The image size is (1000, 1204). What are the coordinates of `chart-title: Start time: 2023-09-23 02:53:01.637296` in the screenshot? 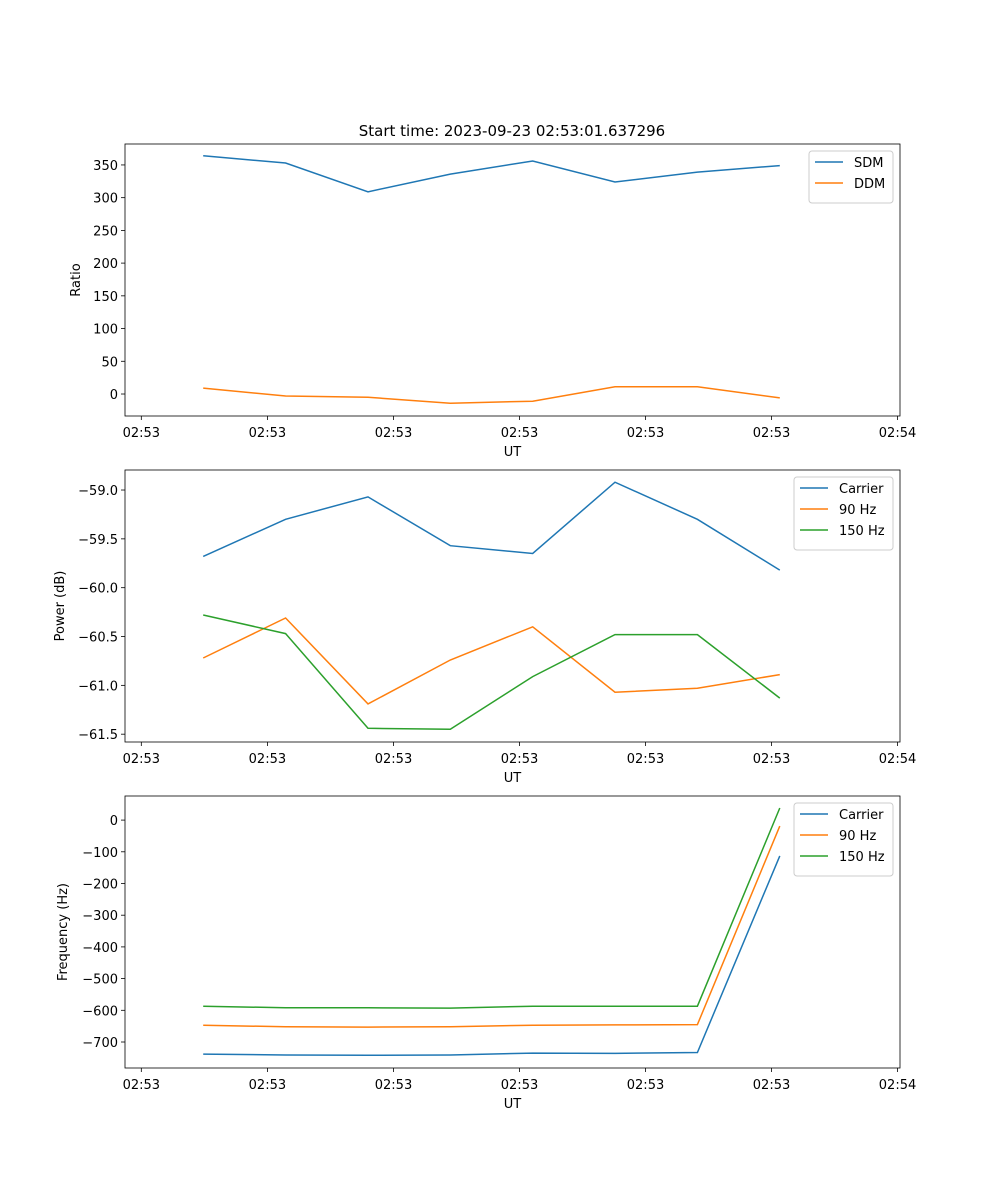 It's located at (512, 131).